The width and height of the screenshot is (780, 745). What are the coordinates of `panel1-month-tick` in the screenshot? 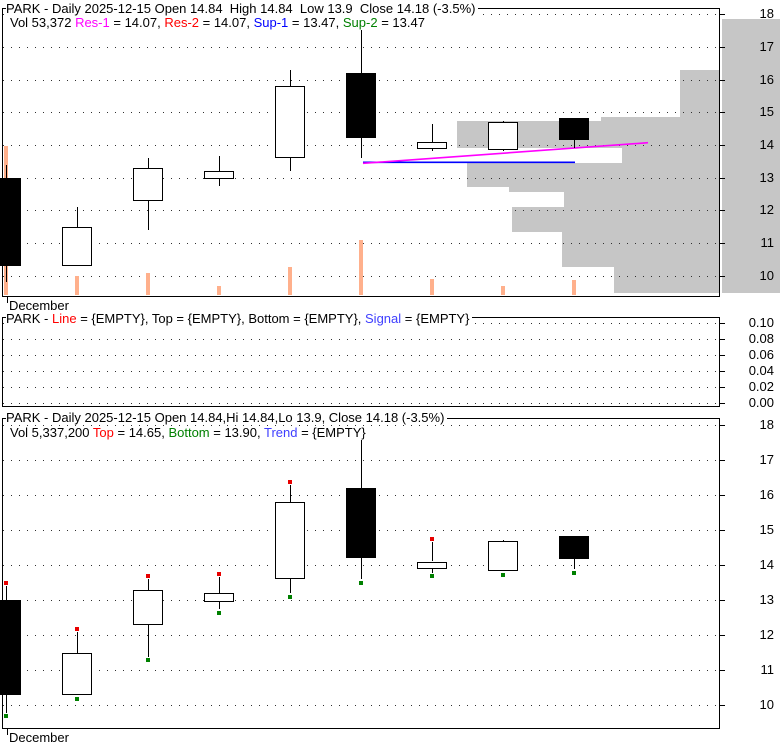 It's located at (7, 300).